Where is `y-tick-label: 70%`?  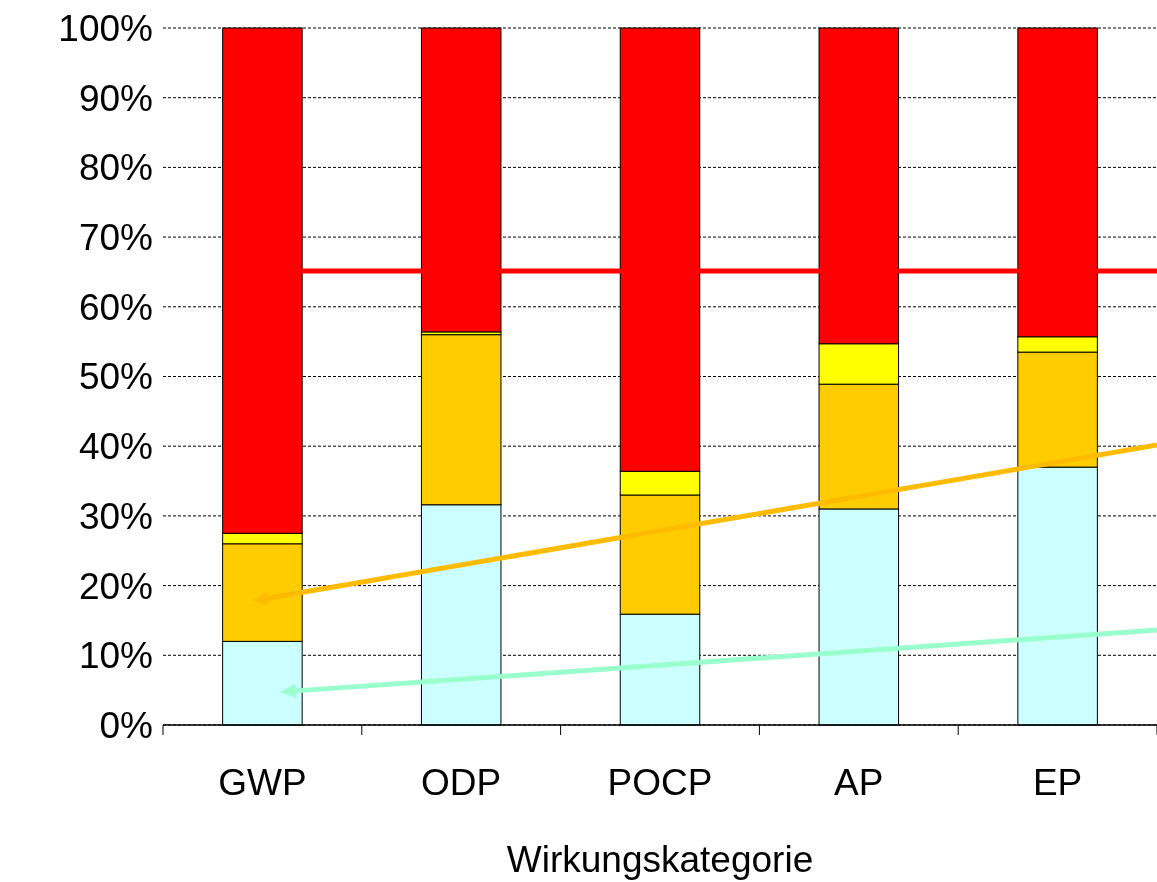 y-tick-label: 70% is located at coordinates (115, 238).